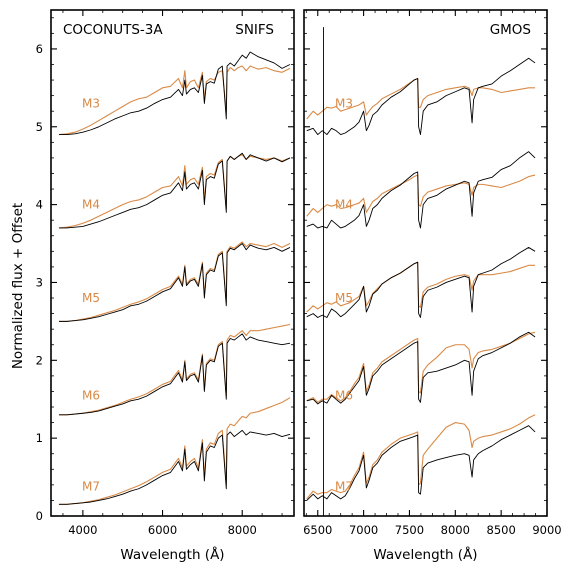  Describe the element at coordinates (455, 530) in the screenshot. I see `gmos-x-tick-label: 8000` at that location.